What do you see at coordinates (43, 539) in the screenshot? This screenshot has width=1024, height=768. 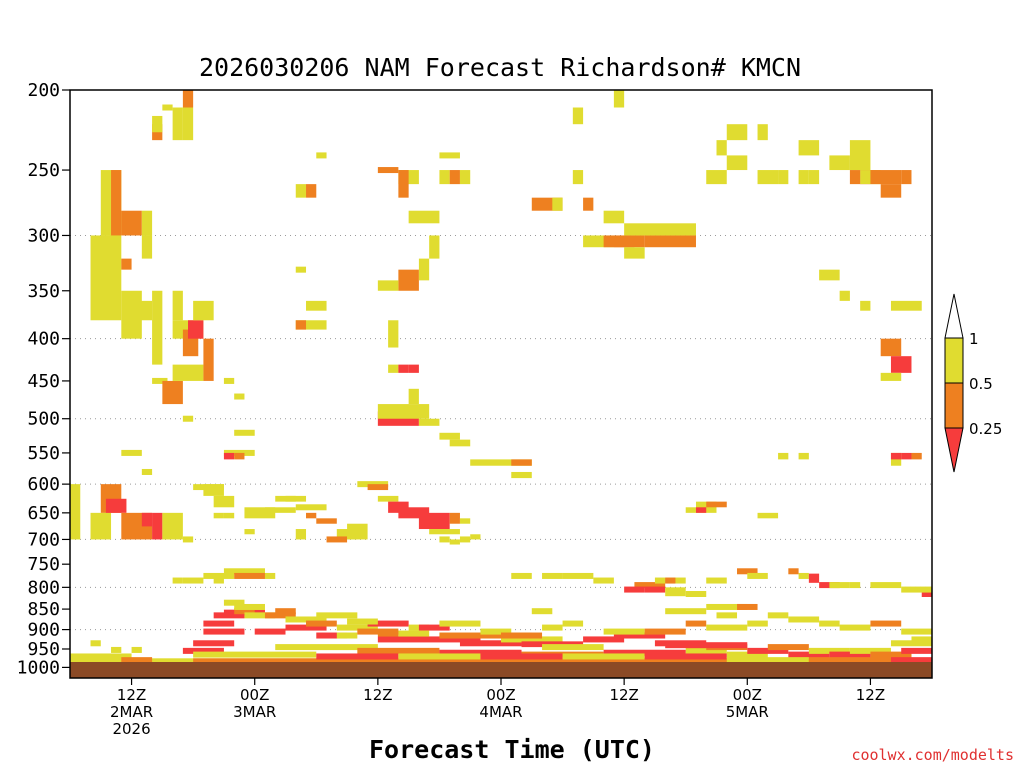 I see `ytick-label-700: 700` at bounding box center [43, 539].